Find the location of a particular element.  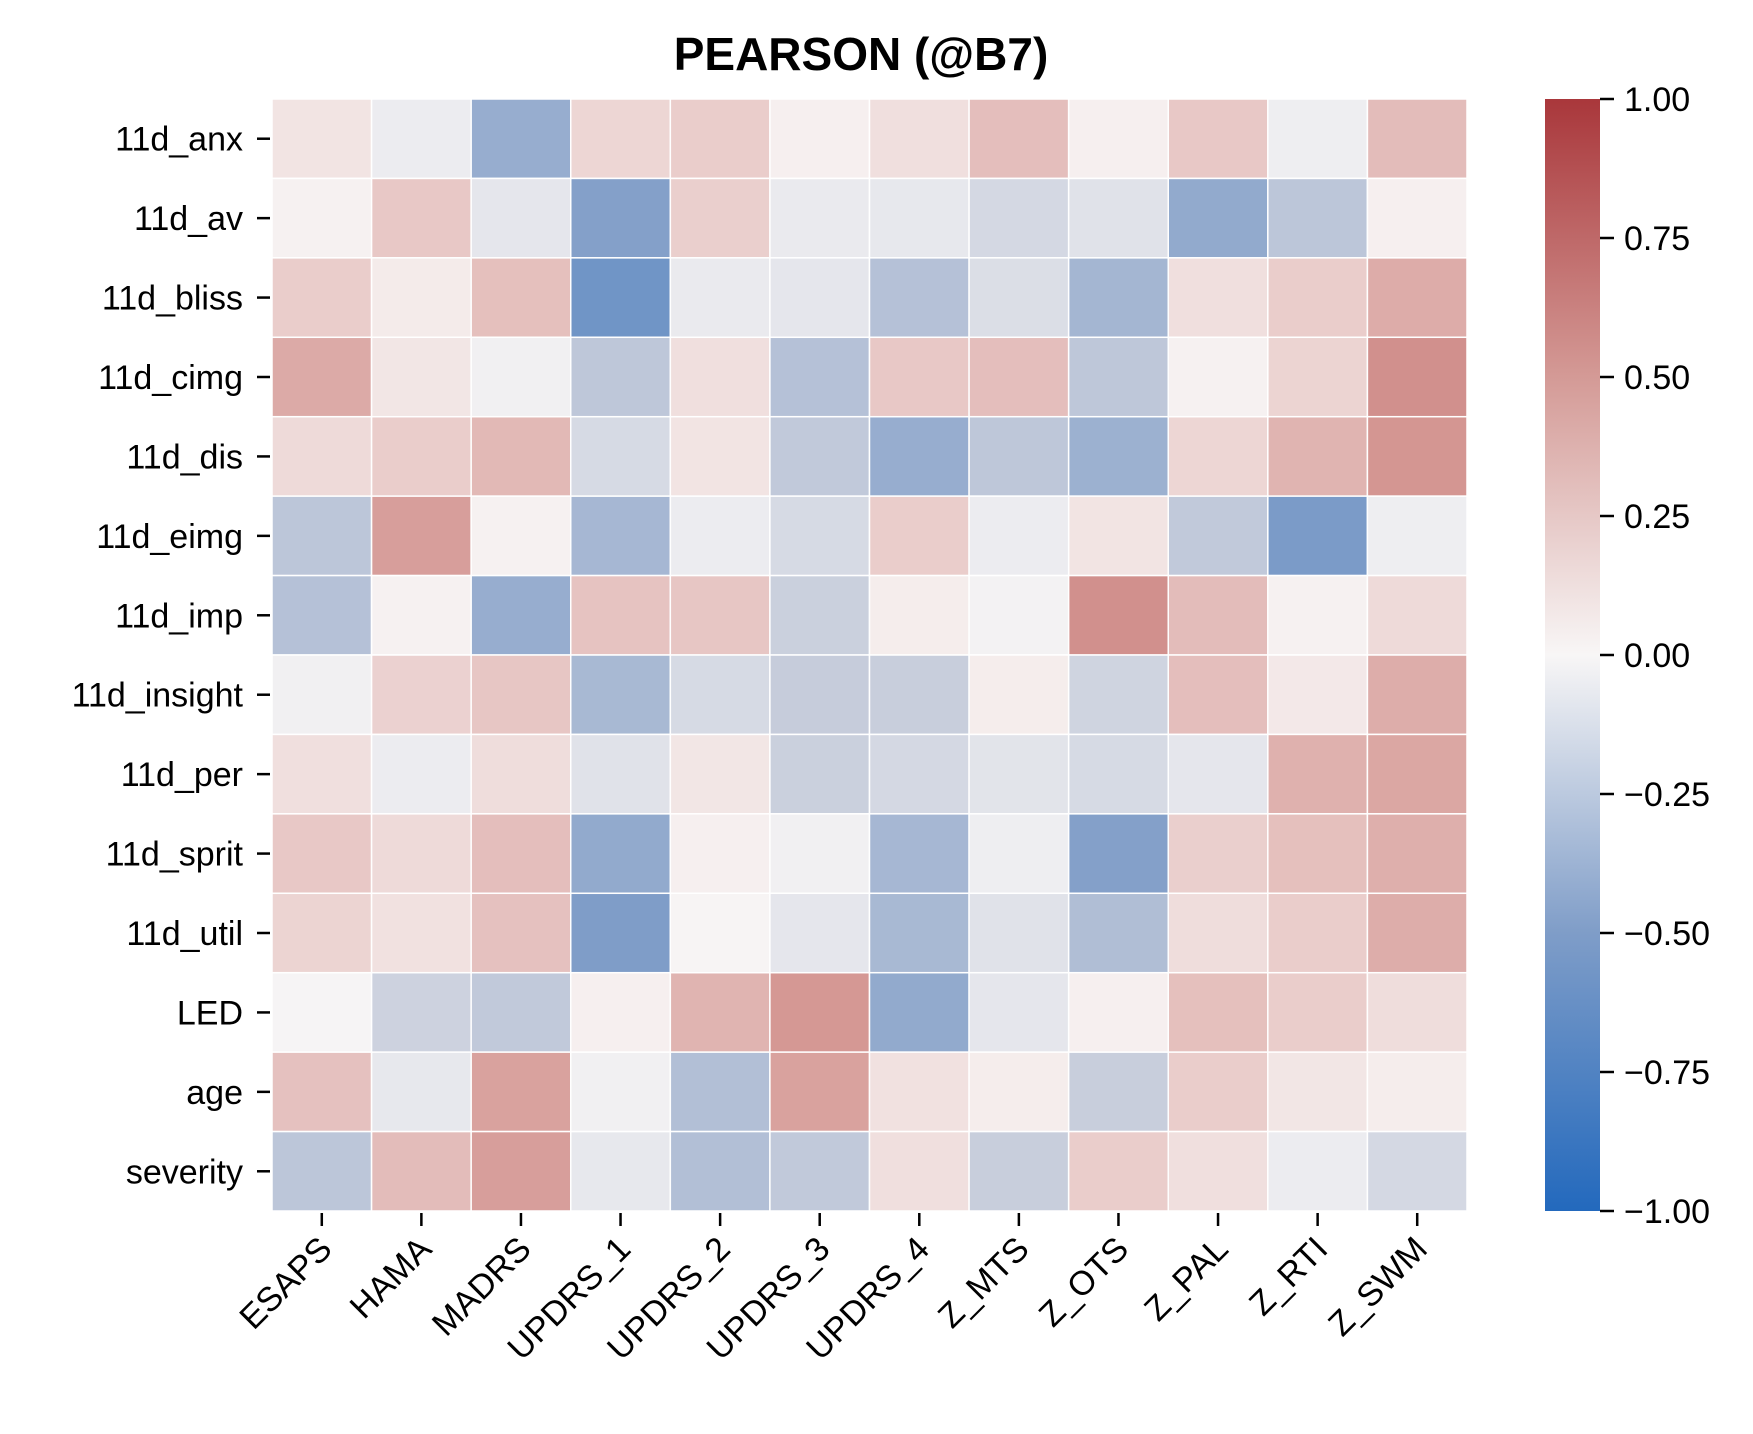

row-tick-label: 11d_dis is located at coordinates (184, 457).